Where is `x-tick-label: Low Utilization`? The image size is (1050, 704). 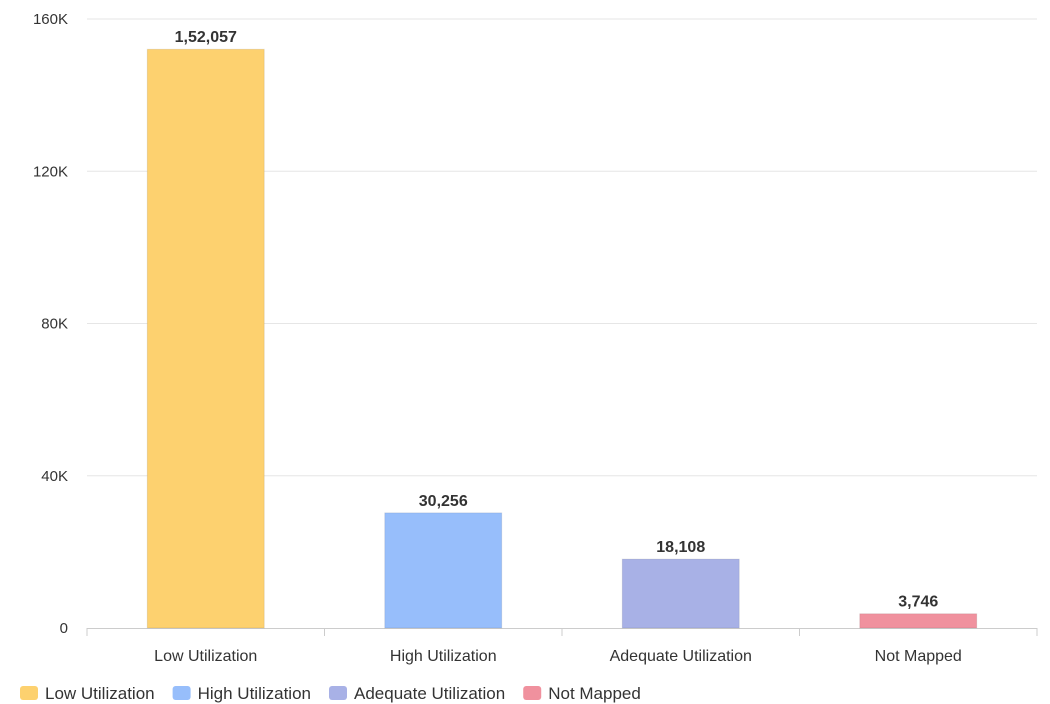
x-tick-label: Low Utilization is located at coordinates (205, 656).